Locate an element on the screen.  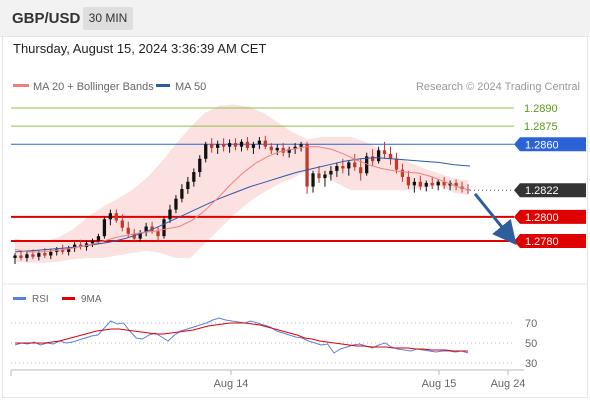
ma50-legend-swatch is located at coordinates (163, 85).